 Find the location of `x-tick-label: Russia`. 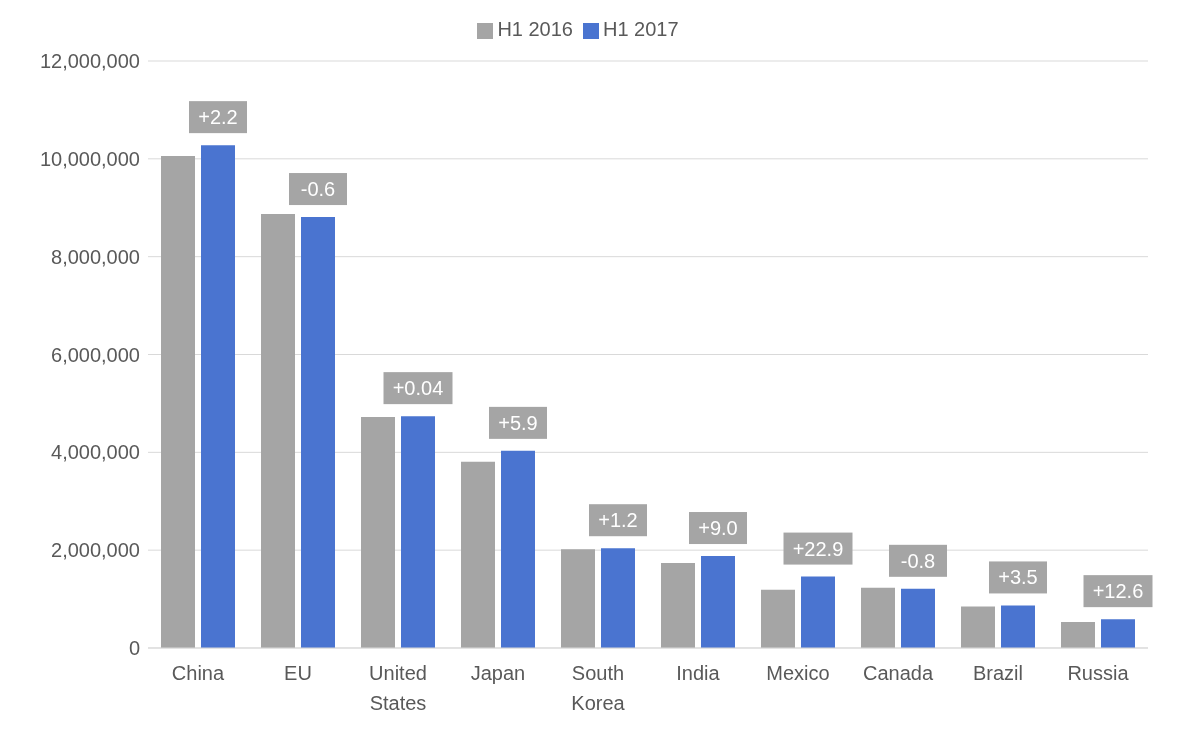

x-tick-label: Russia is located at coordinates (1098, 673).